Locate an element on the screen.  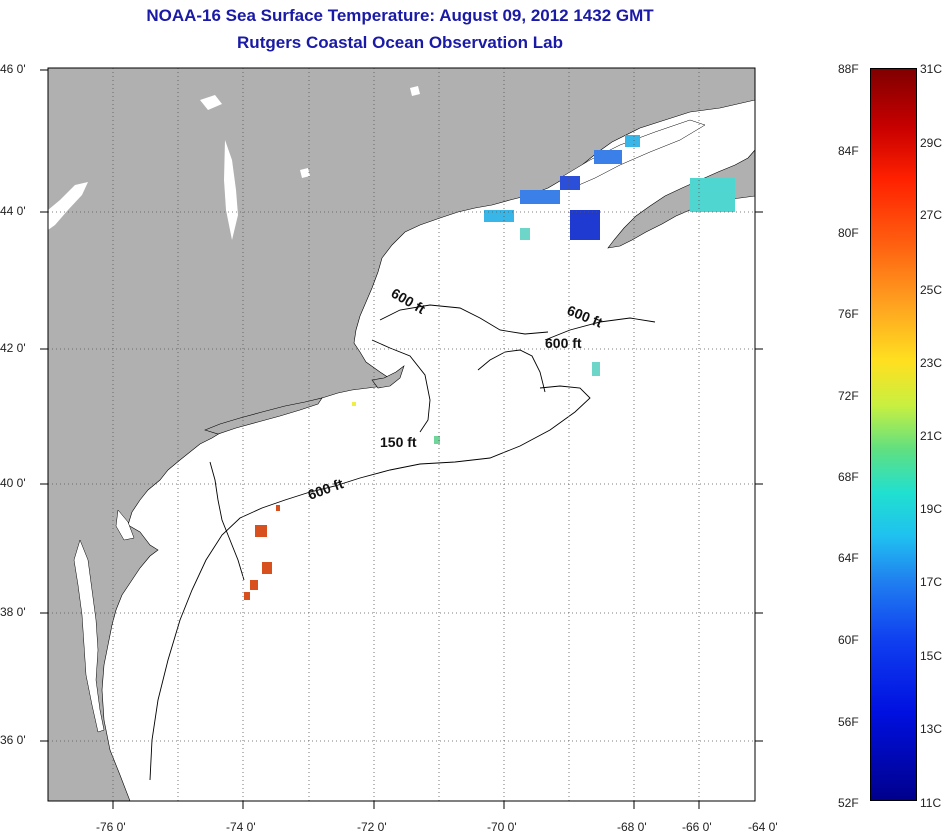
depth-label: 600 ft is located at coordinates (563, 343).